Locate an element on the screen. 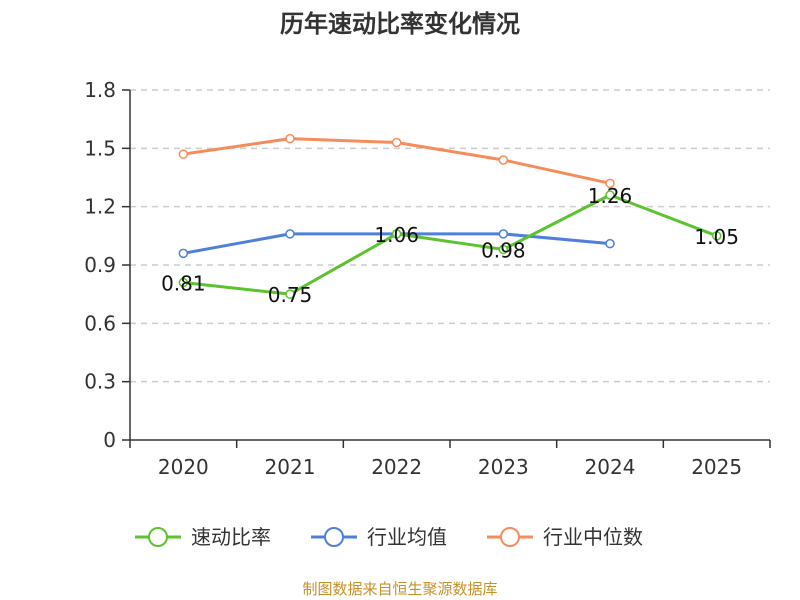 The width and height of the screenshot is (800, 600). y-tick-label: 1.8 is located at coordinates (100, 90).